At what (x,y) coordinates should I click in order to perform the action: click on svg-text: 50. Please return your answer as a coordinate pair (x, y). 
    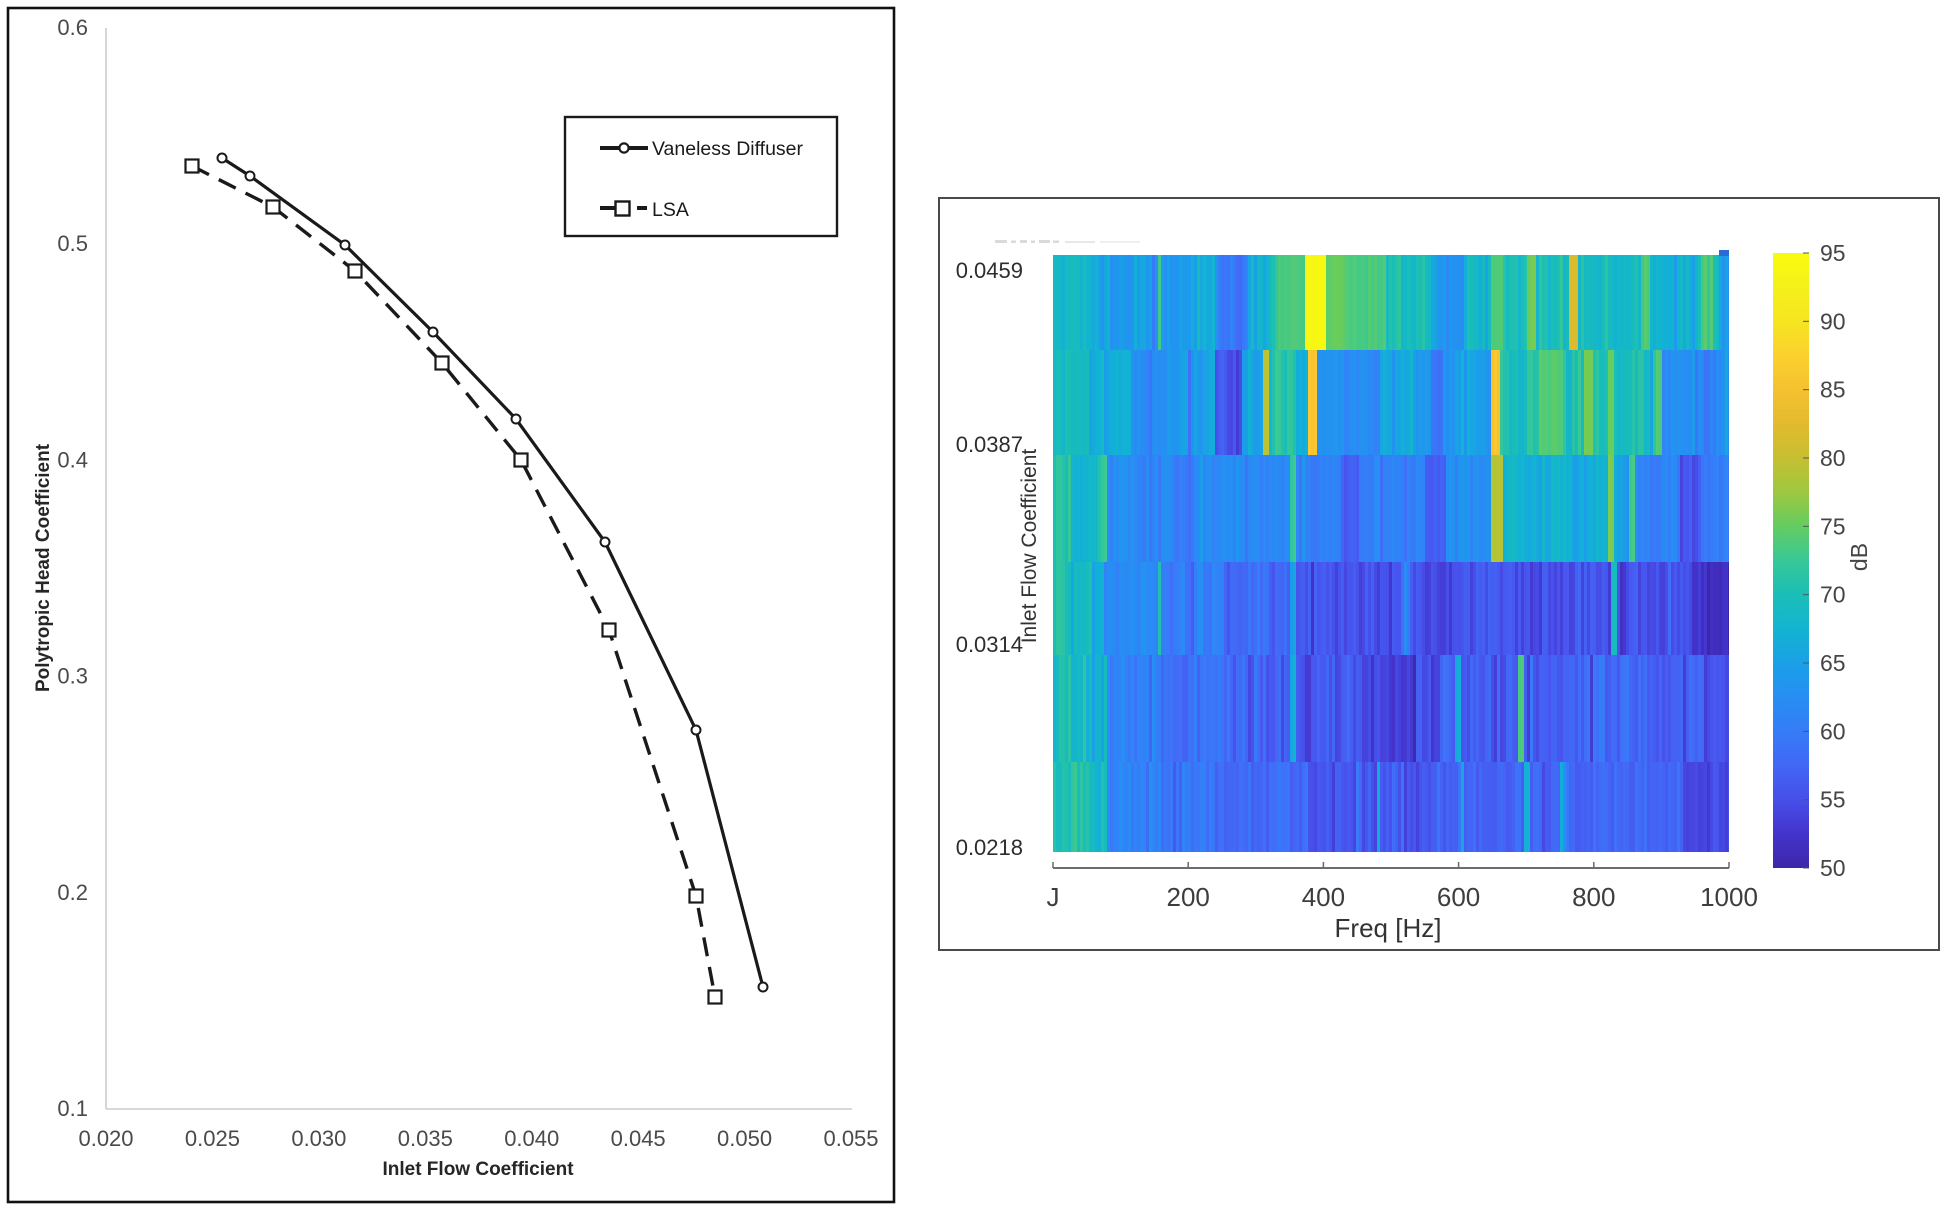
    Looking at the image, I should click on (1833, 868).